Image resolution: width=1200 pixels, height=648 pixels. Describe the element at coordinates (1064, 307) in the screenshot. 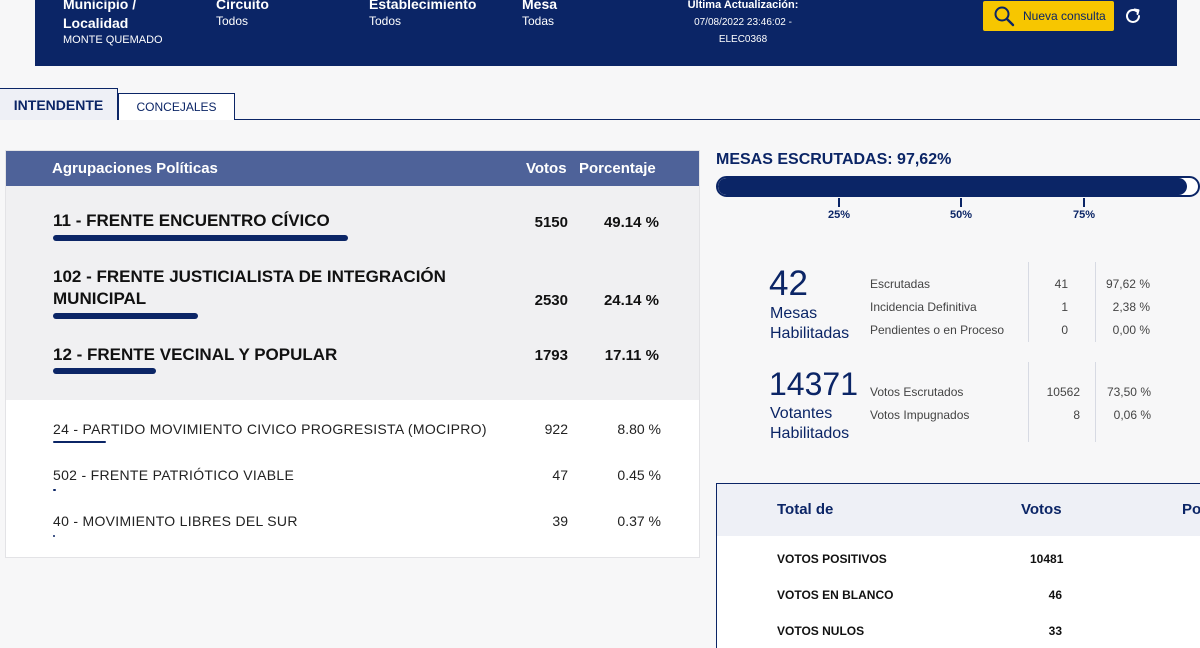

I see `stat-count: 1` at that location.